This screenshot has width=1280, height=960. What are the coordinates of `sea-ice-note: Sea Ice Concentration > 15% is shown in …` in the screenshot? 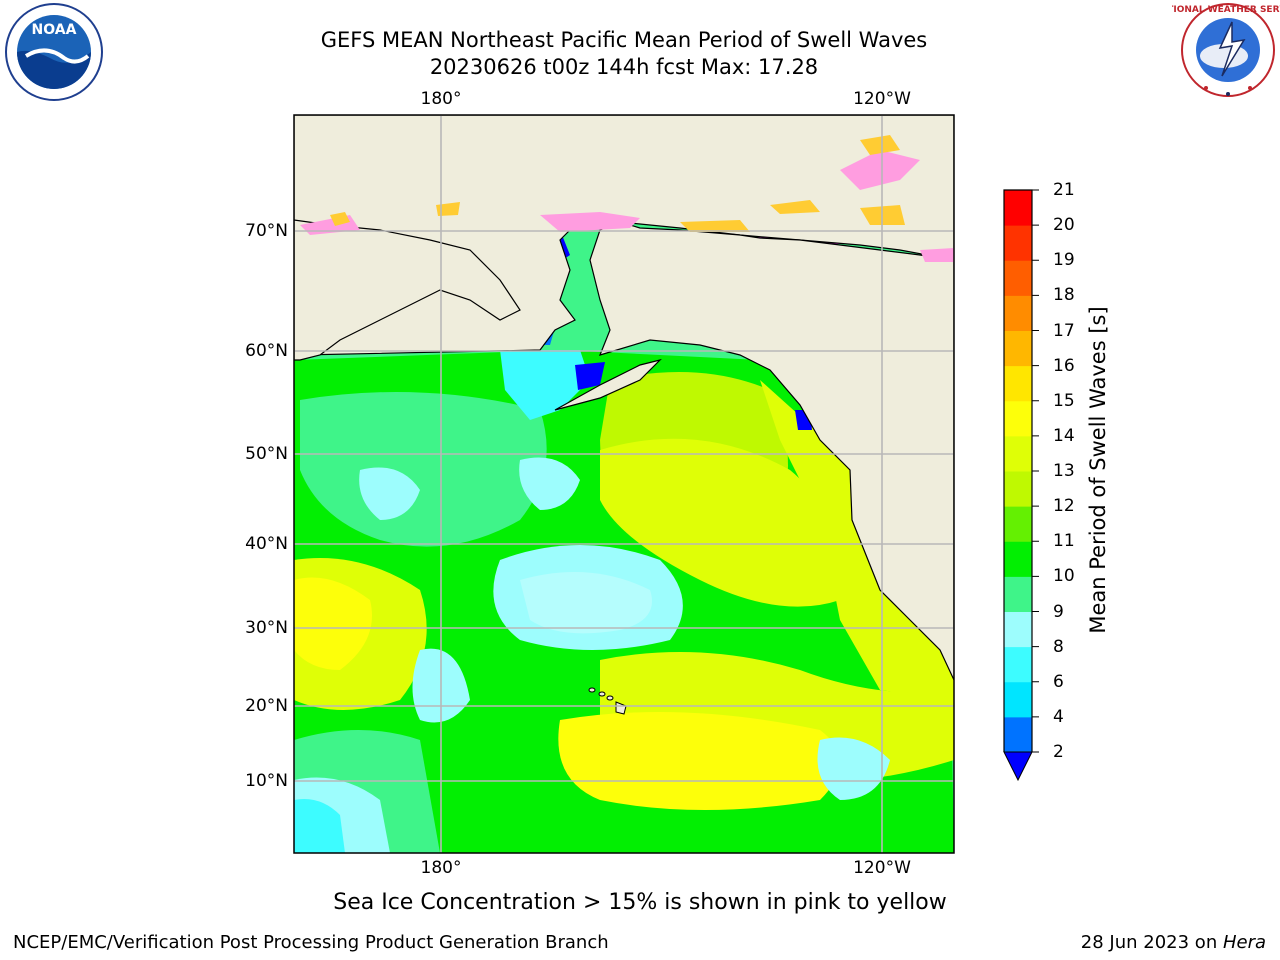 It's located at (640, 902).